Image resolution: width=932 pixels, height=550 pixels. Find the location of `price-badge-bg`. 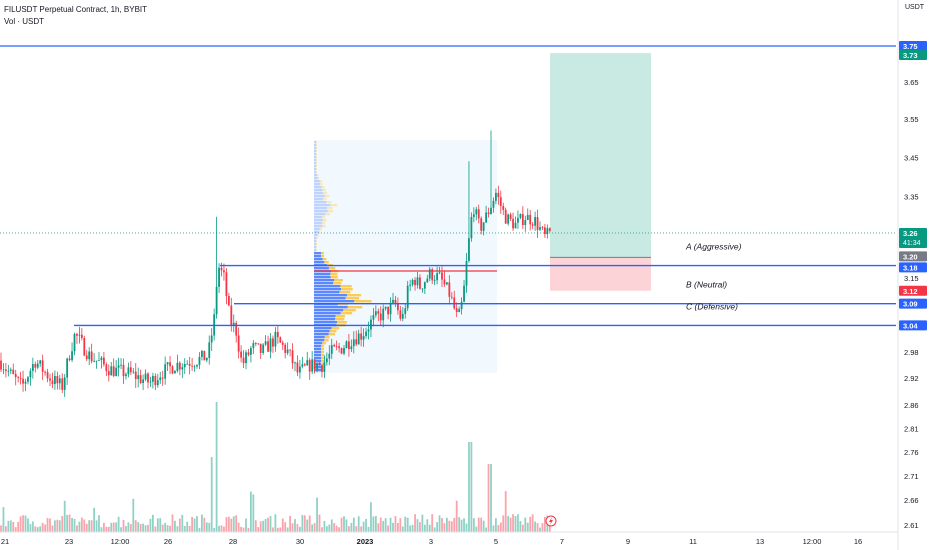

price-badge-bg is located at coordinates (913, 303).